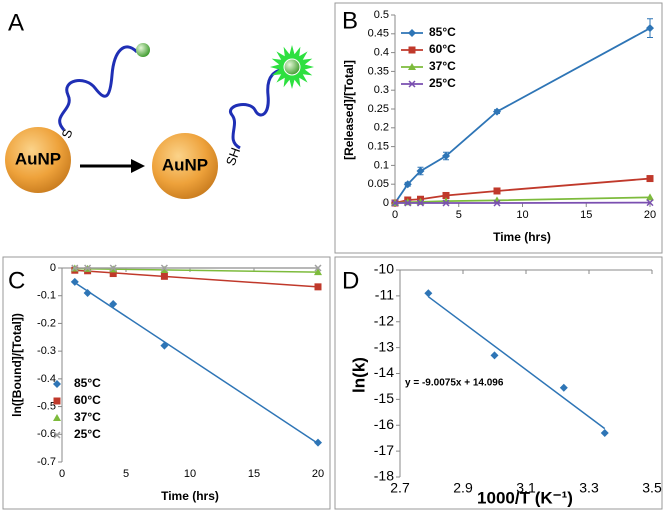 The height and width of the screenshot is (512, 666). Describe the element at coordinates (589, 488) in the screenshot. I see `x-tick-label: 3.3` at that location.